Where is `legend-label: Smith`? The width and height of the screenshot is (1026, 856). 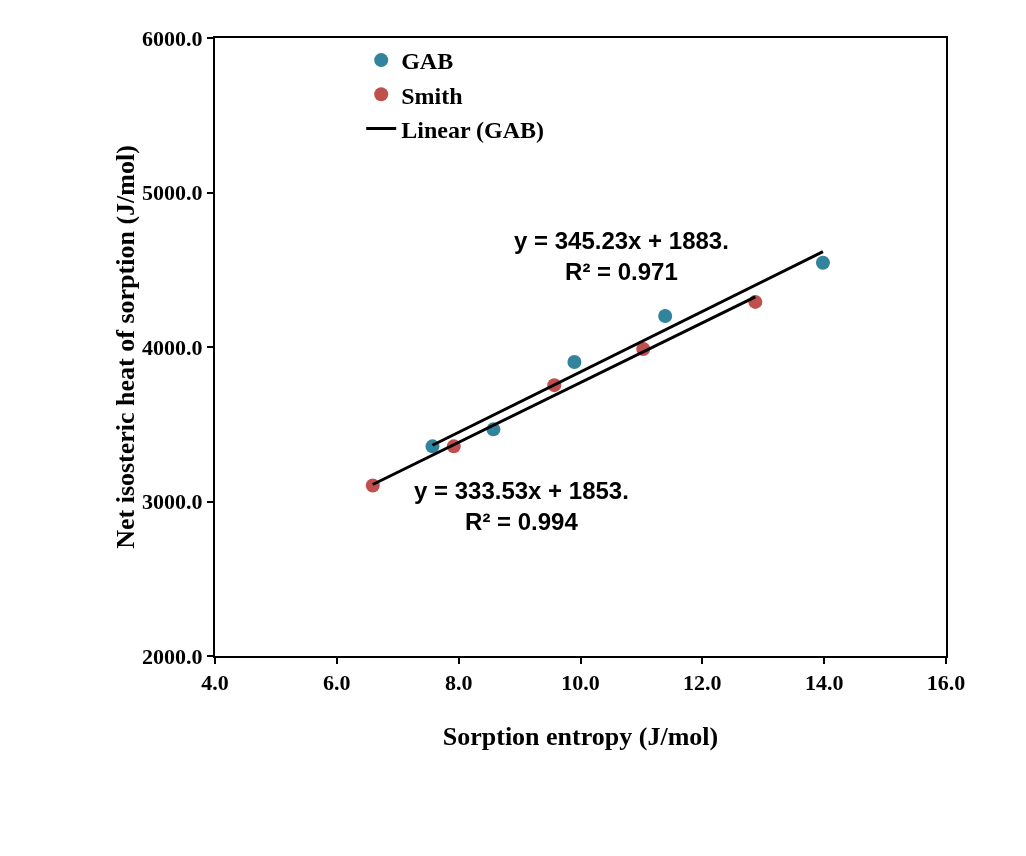 legend-label: Smith is located at coordinates (432, 95).